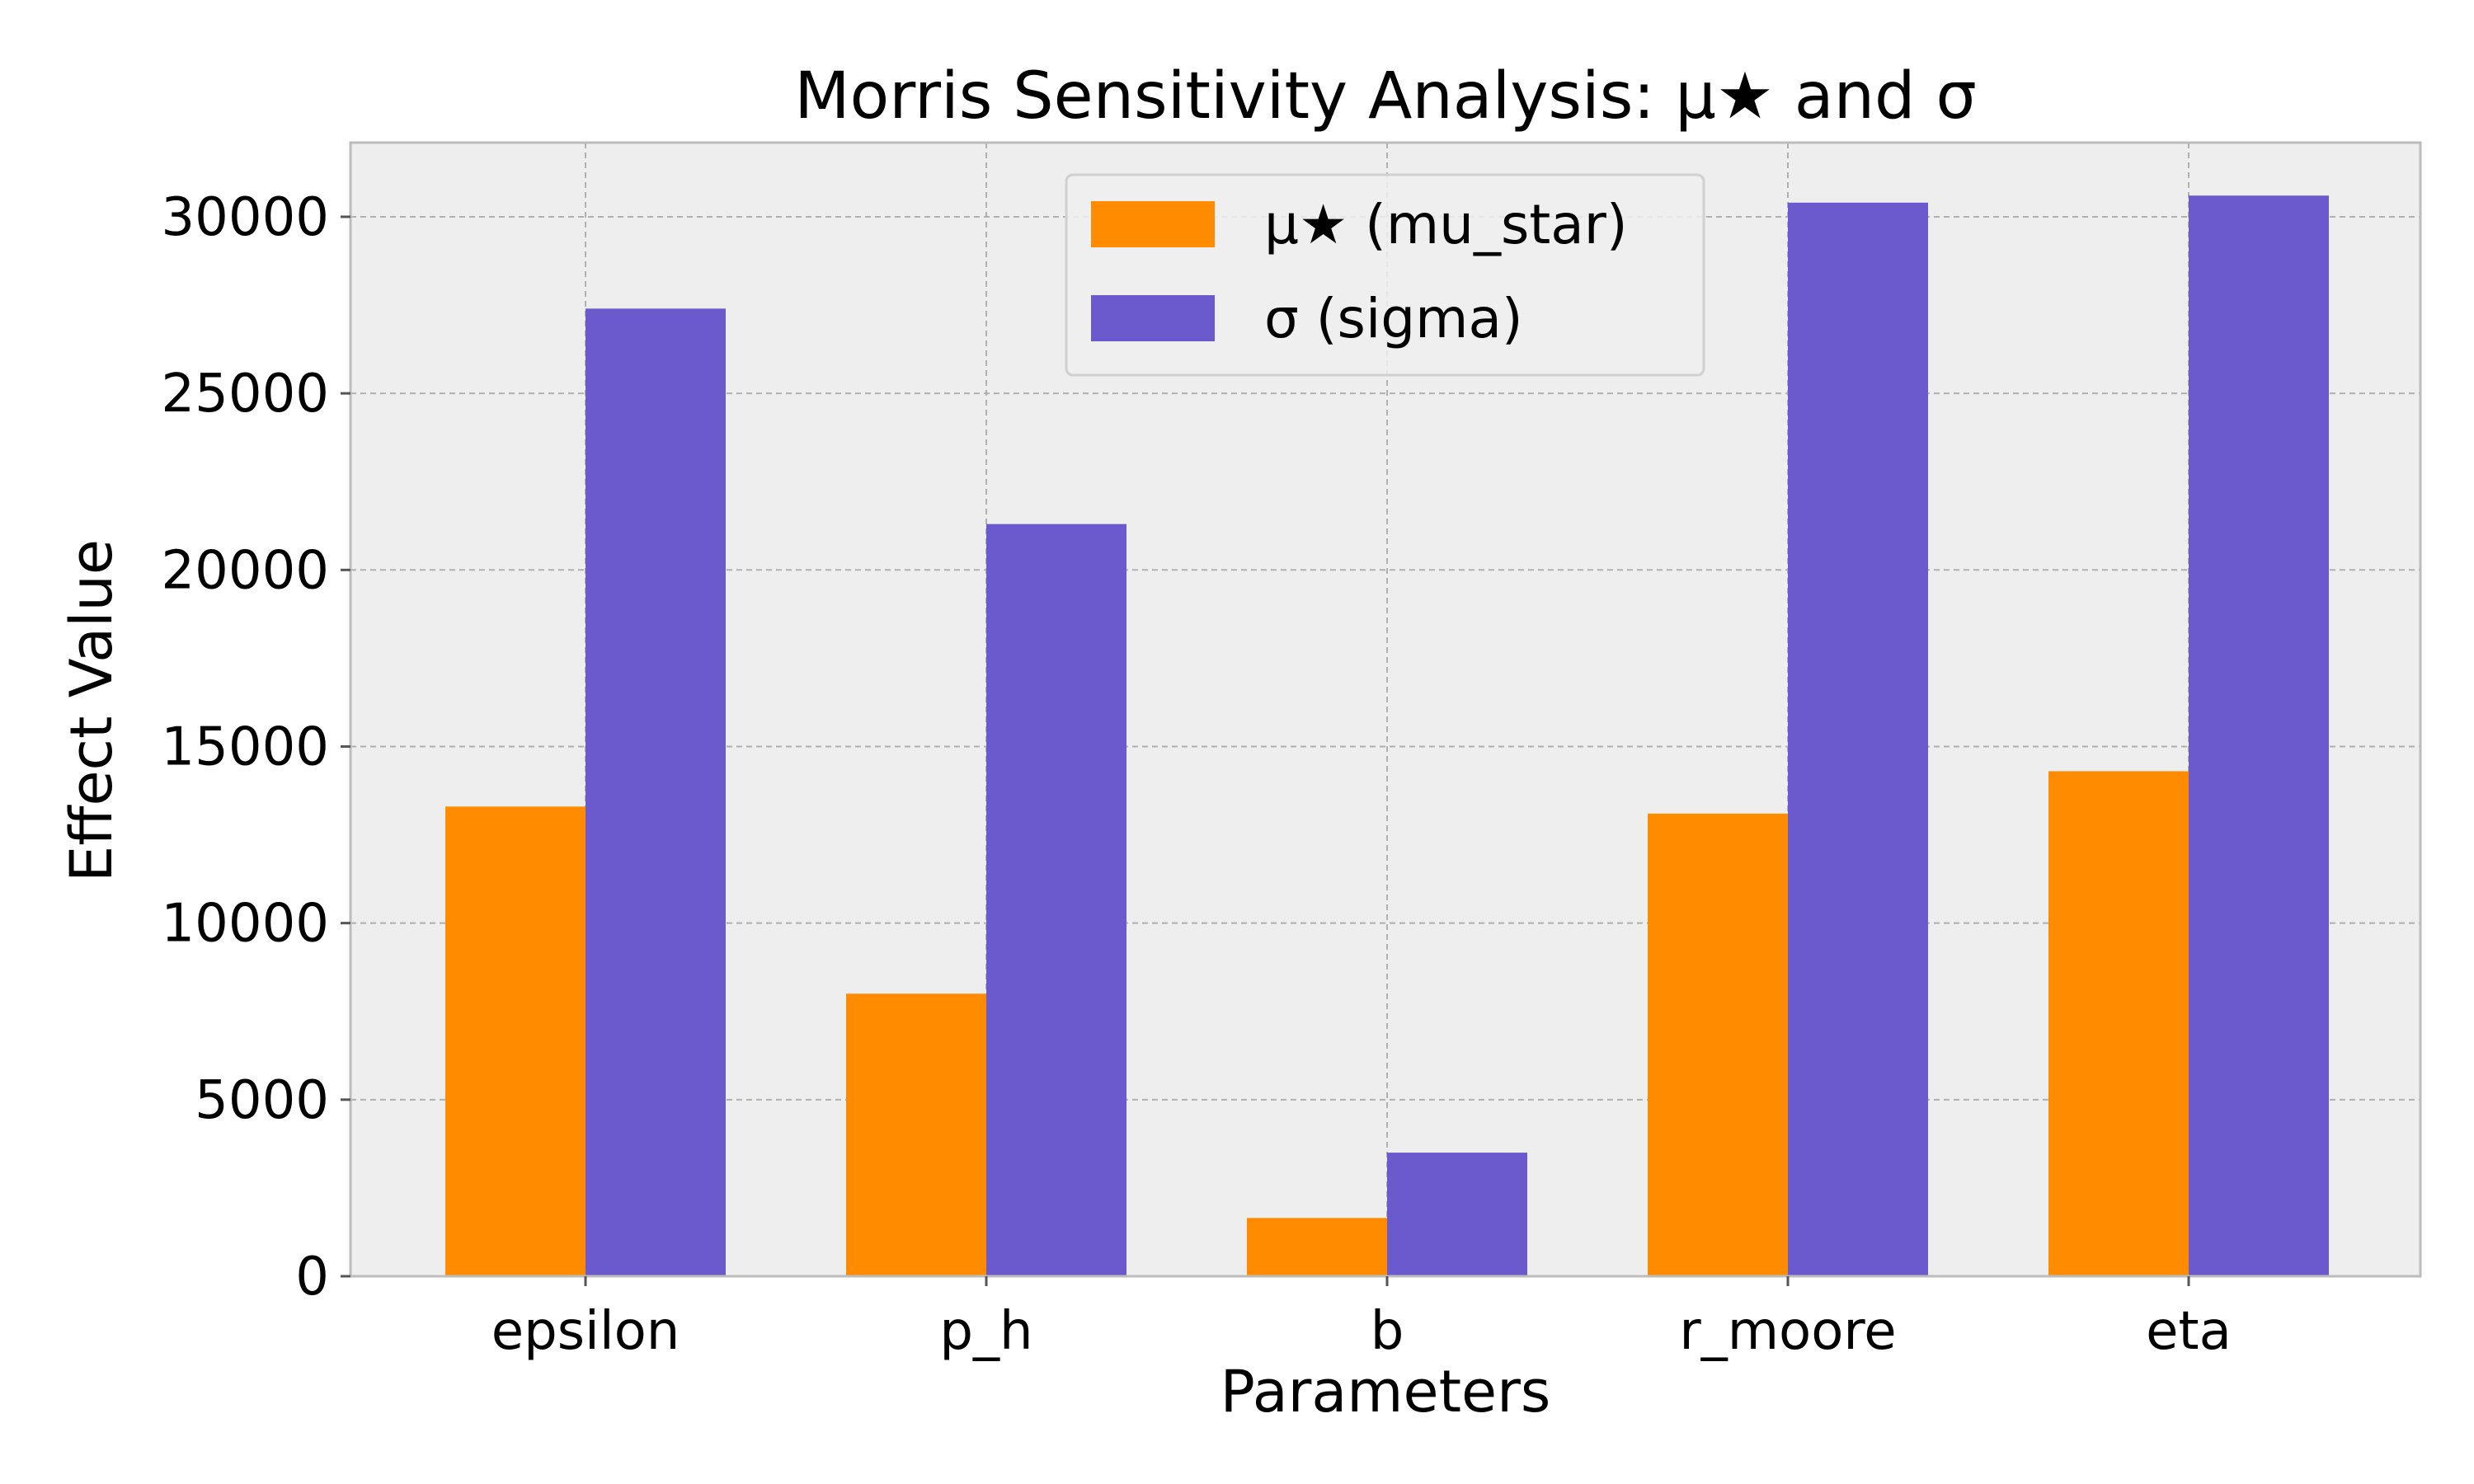 The height and width of the screenshot is (1484, 2474). What do you see at coordinates (245, 570) in the screenshot?
I see `y-tick-label: 20000` at bounding box center [245, 570].